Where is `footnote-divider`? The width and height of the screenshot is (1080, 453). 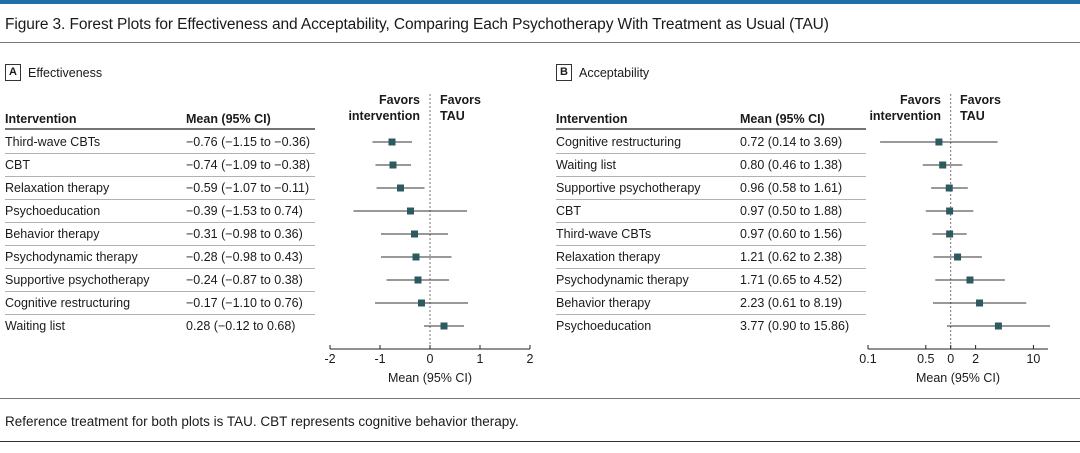 footnote-divider is located at coordinates (540, 398).